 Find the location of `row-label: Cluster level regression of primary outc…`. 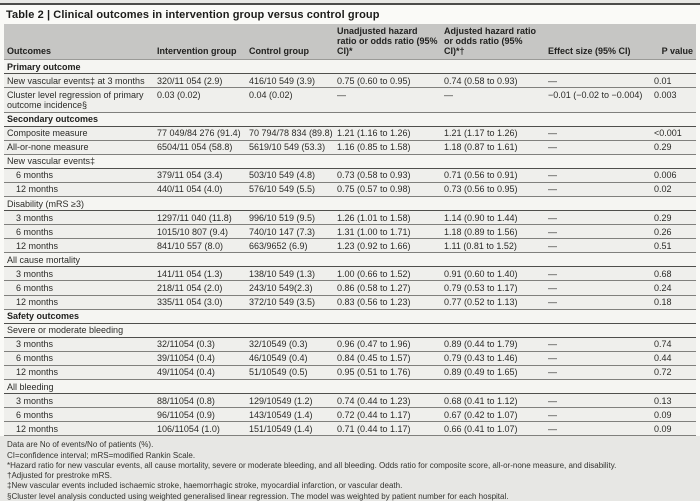

row-label: Cluster level regression of primary outc… is located at coordinates (79, 100).